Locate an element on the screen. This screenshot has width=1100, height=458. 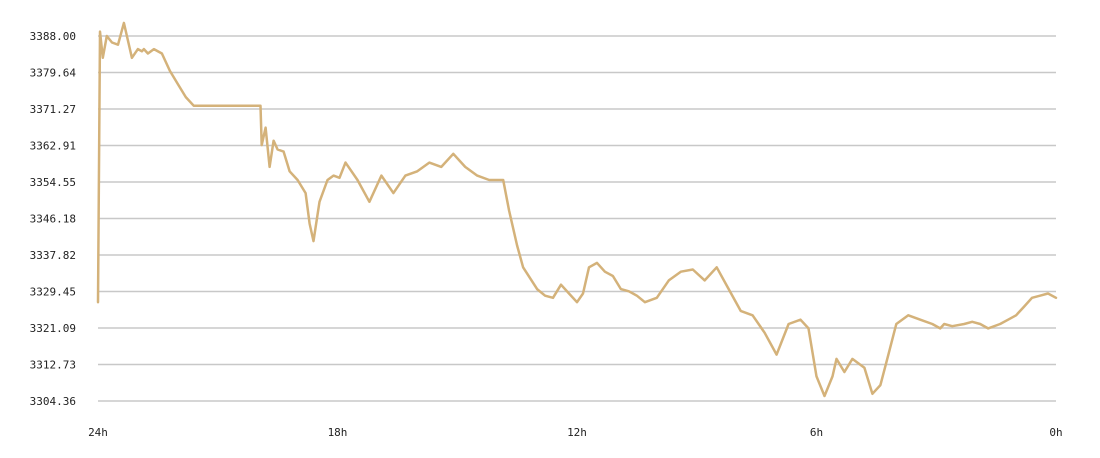
y-tick-label: 3329.45 is located at coordinates (53, 292).